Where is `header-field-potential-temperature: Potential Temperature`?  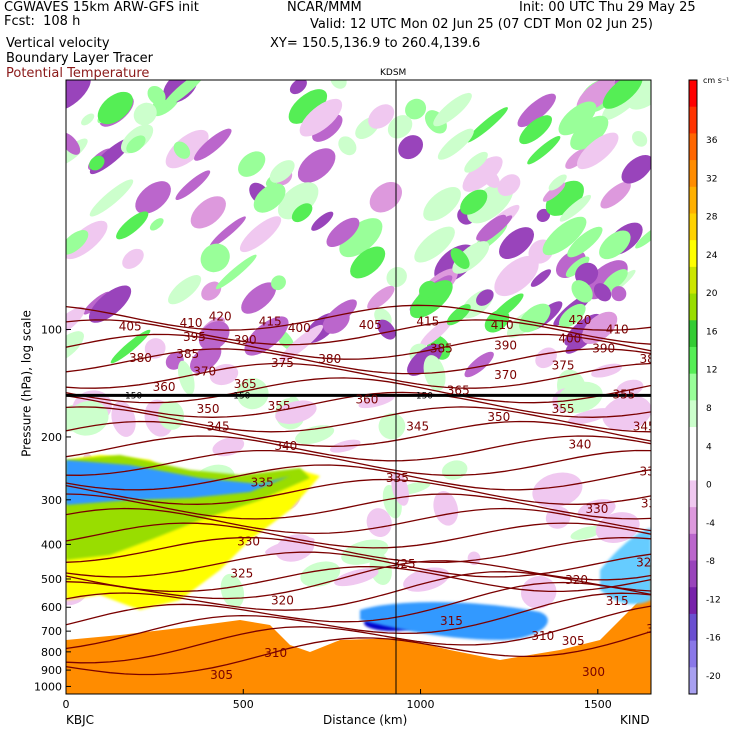 header-field-potential-temperature: Potential Temperature is located at coordinates (78, 73).